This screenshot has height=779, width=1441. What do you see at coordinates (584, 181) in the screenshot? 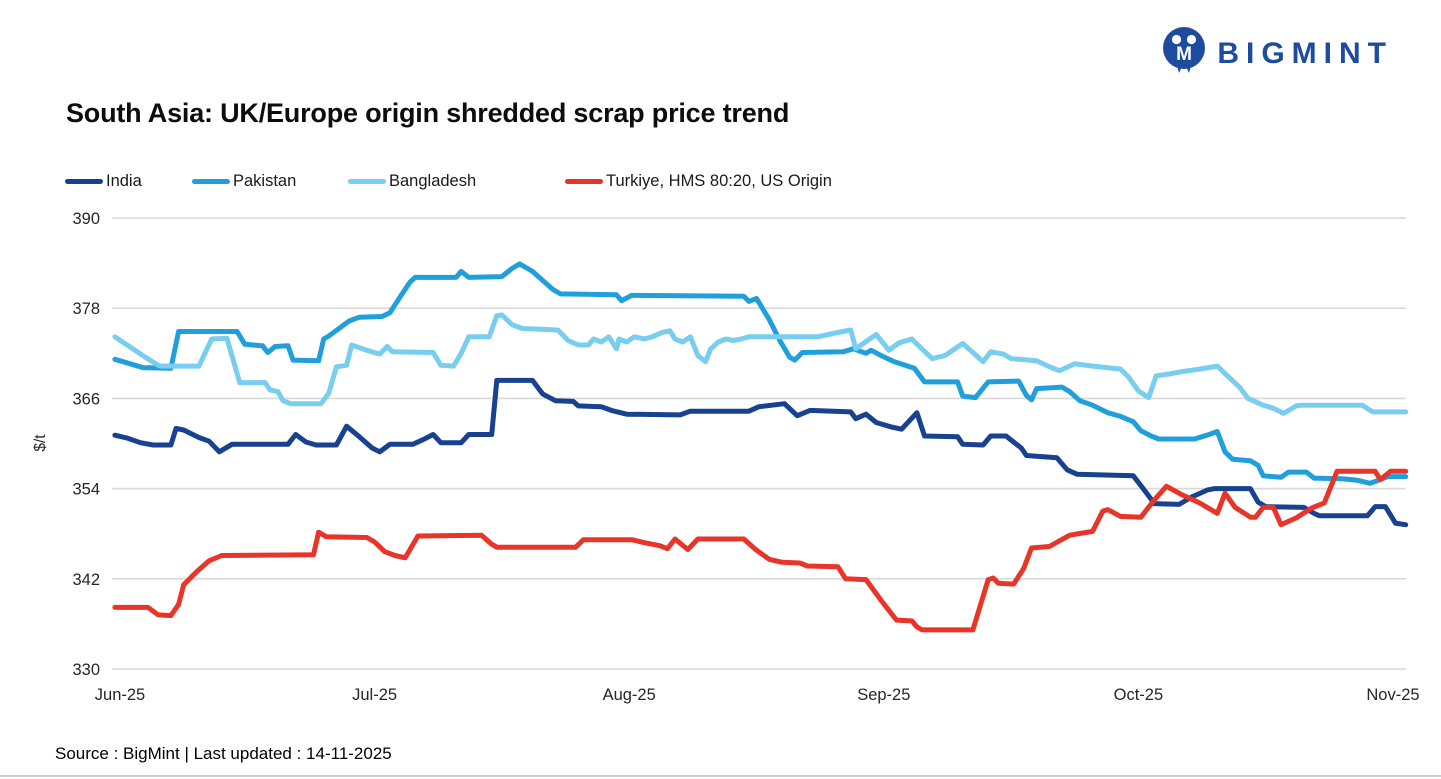
I see `turkiye-line-swatch-icon` at bounding box center [584, 181].